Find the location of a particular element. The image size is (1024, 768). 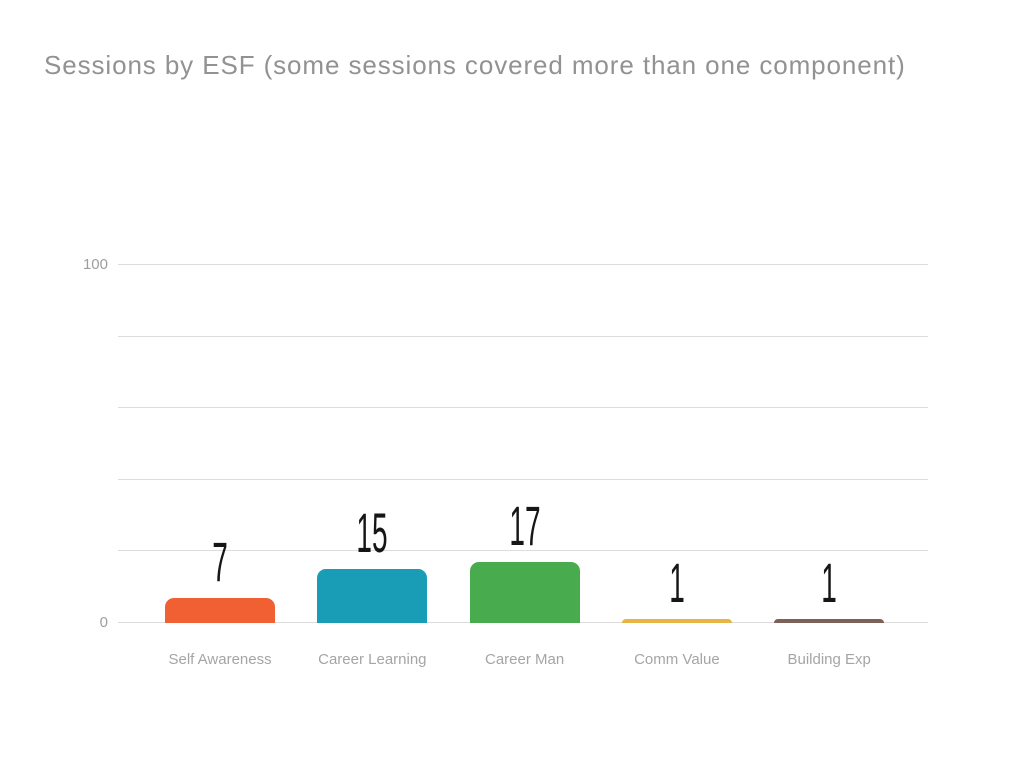

x-axis-category-label-career-man: Career Man is located at coordinates (525, 659).